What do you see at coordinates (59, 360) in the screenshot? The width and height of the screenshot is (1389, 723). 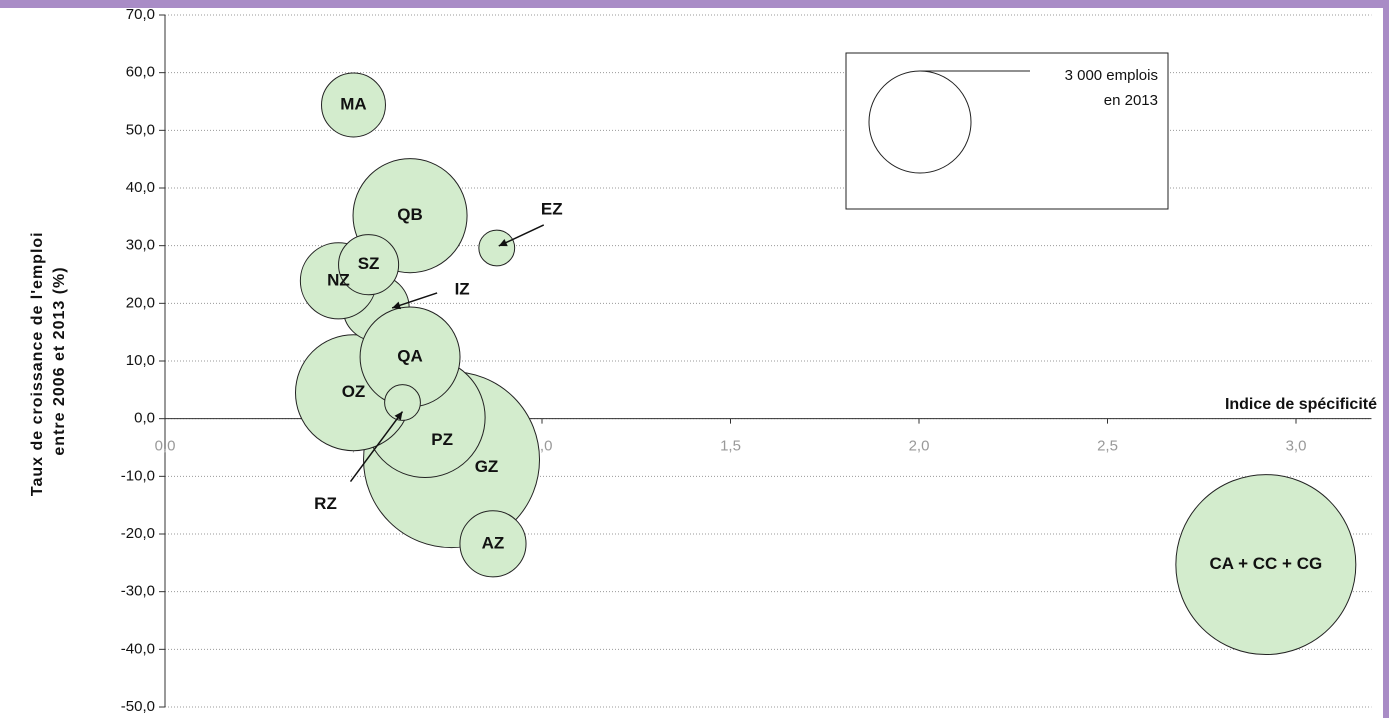 I see `y-axis-title-line: entre 2006 et 2013 (%)` at bounding box center [59, 360].